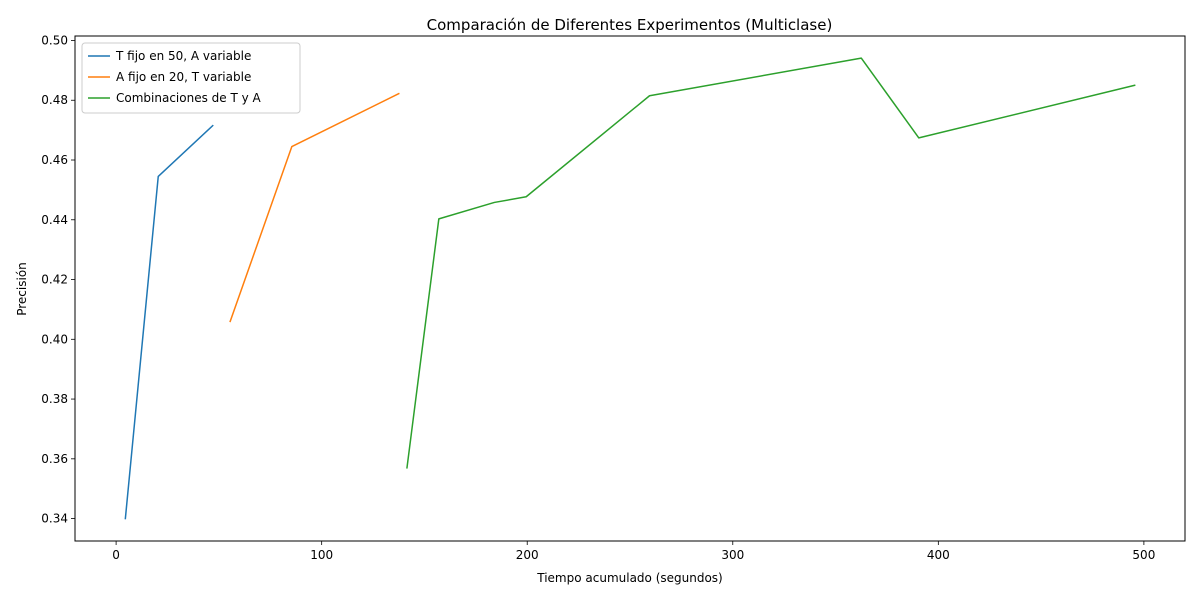  Describe the element at coordinates (54, 40) in the screenshot. I see `y-tick-label: 0.50` at that location.